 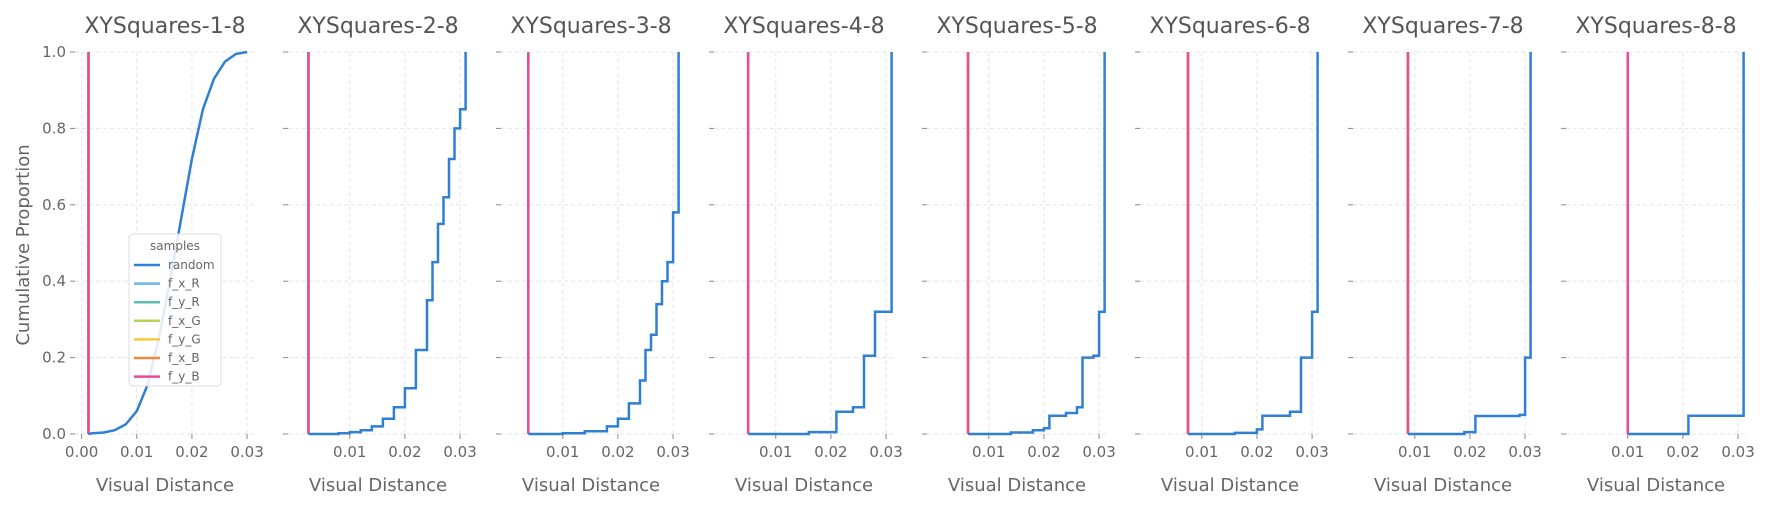 I want to click on x-tick-label: 0.00, so click(x=81, y=452).